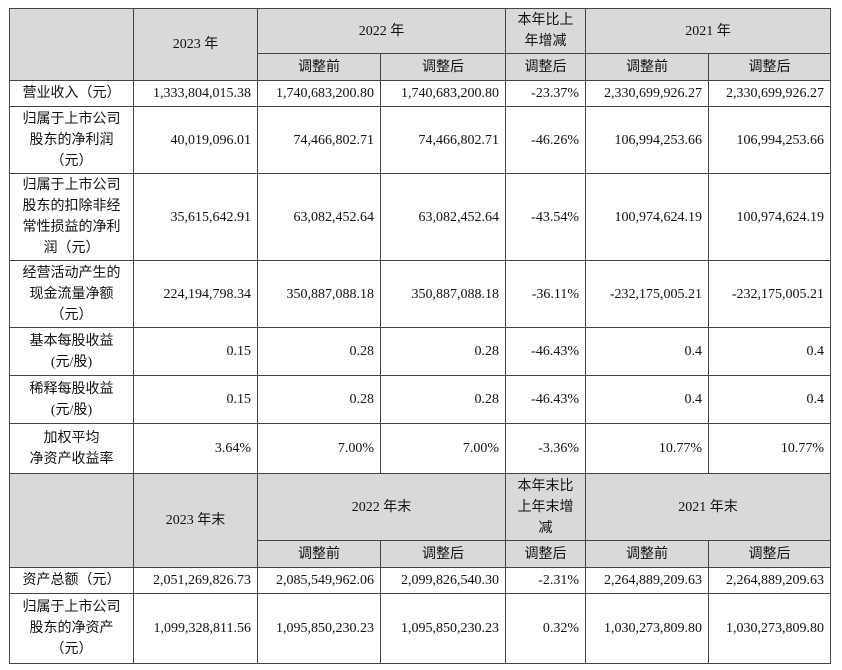  Describe the element at coordinates (647, 140) in the screenshot. I see `value-cell: 106,994,253.66` at that location.